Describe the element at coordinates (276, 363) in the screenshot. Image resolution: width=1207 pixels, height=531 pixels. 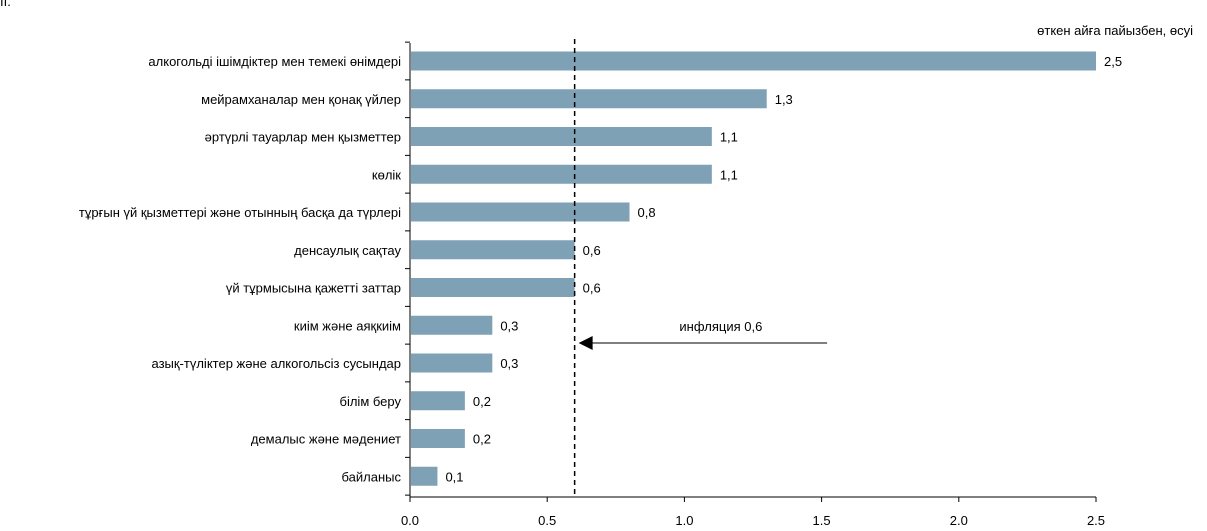
I see `category-label: азық-түліктер және алкогольсіз сусындар` at that location.